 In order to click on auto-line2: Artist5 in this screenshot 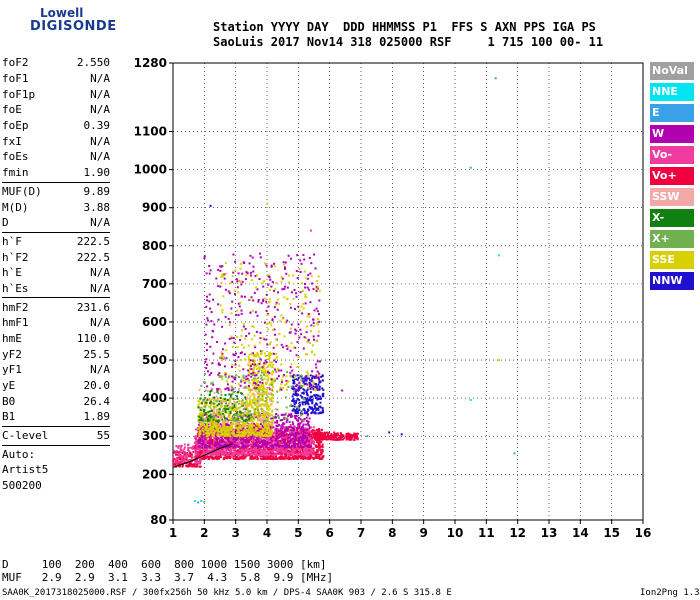, I will do `click(25, 469)`.